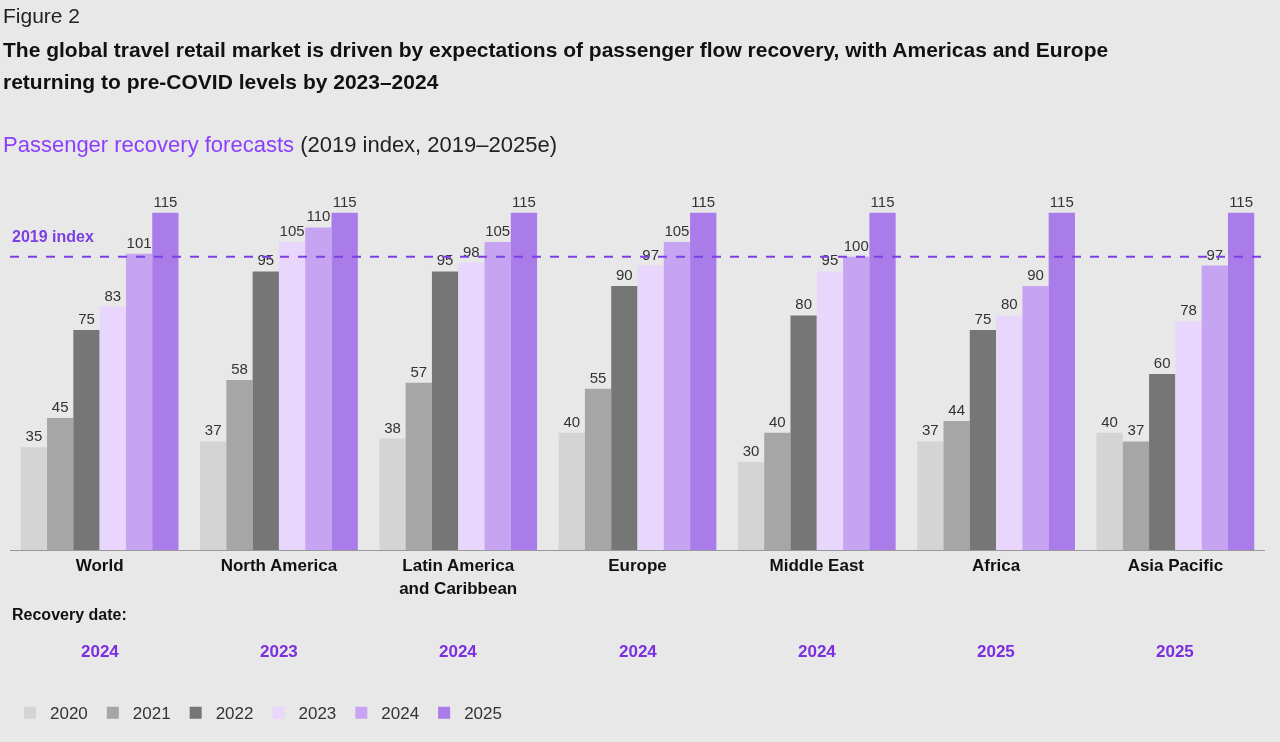 The image size is (1280, 742). I want to click on legend-label: 2021, so click(151, 714).